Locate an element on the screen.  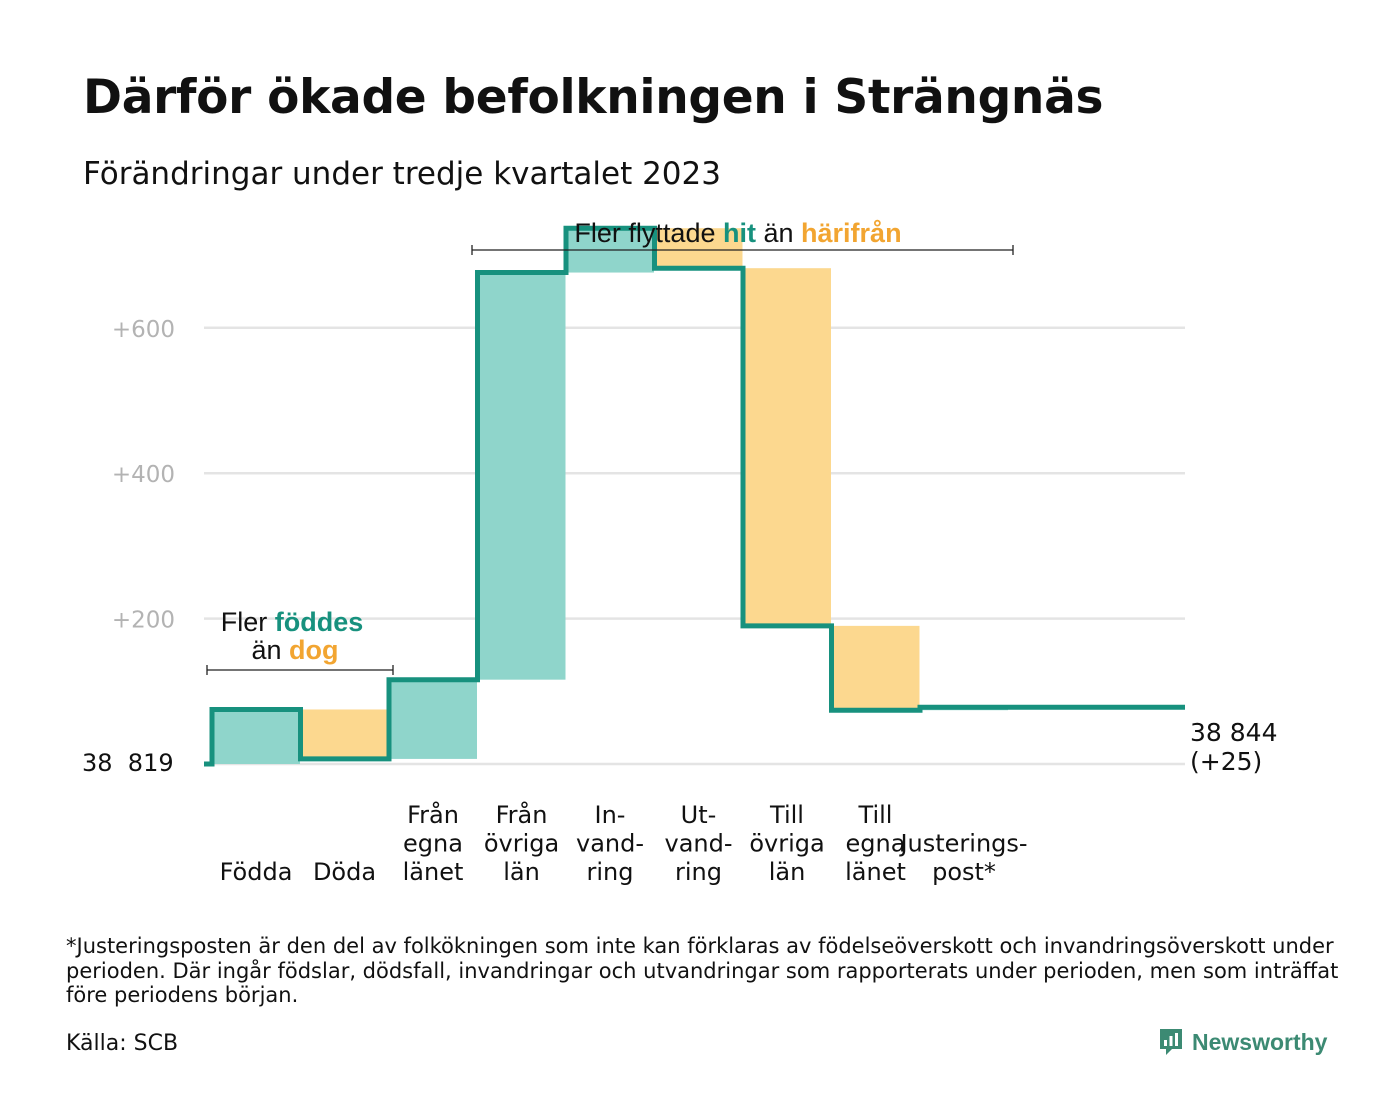
births-bracket is located at coordinates (300, 670).